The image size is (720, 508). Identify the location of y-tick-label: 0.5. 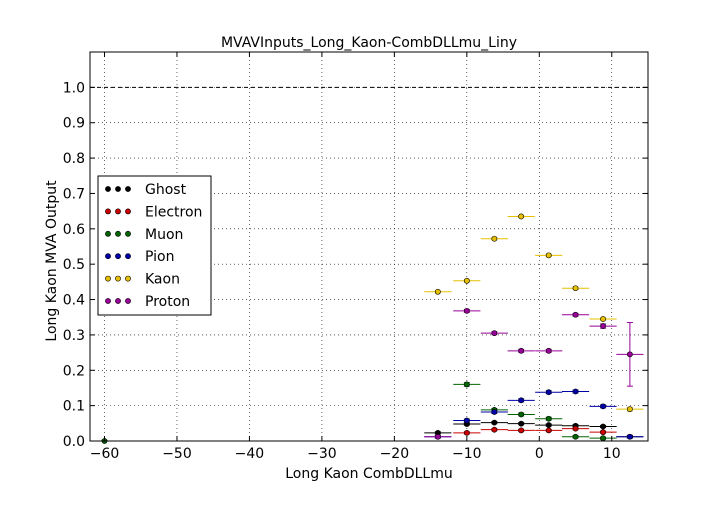
(74, 265).